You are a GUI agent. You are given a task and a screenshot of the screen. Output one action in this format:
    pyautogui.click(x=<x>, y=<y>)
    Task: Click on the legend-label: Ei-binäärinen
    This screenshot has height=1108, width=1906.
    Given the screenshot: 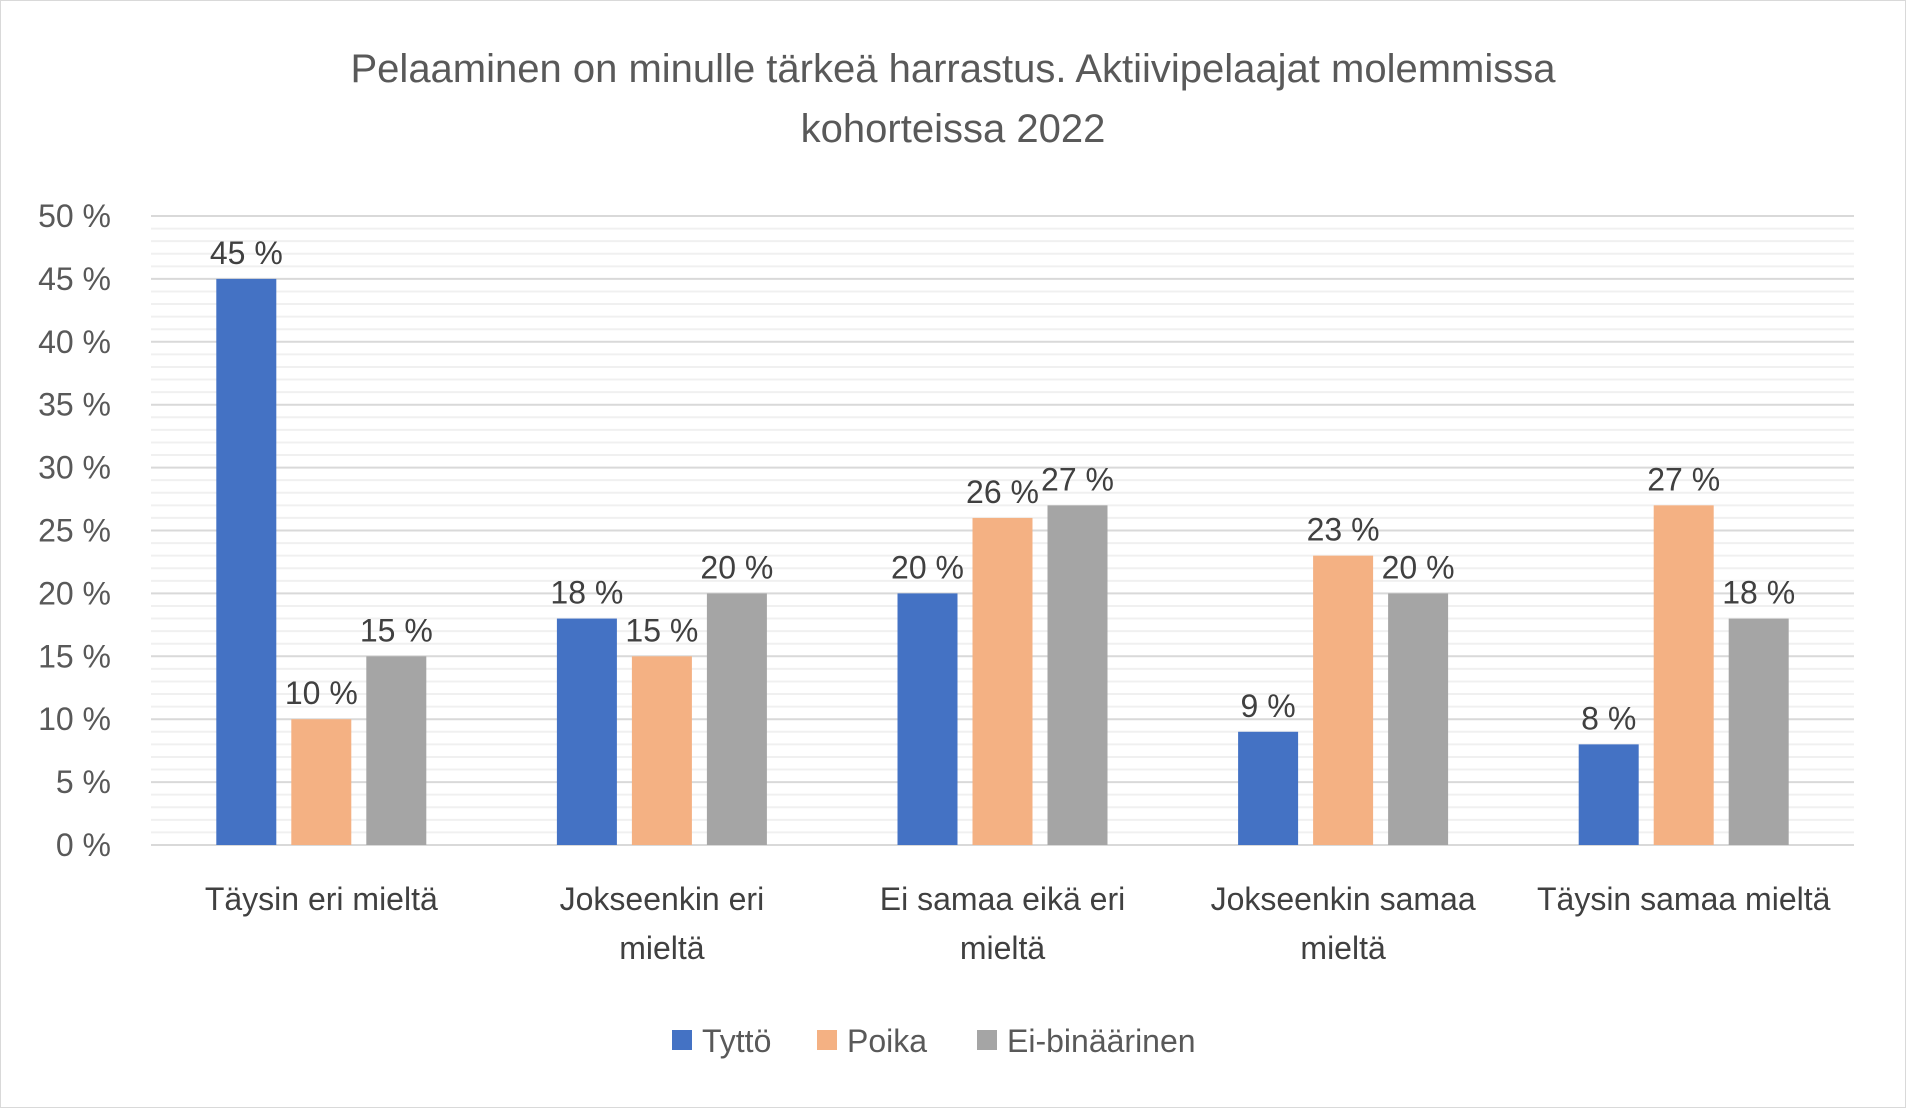 What is the action you would take?
    pyautogui.click(x=1101, y=1041)
    